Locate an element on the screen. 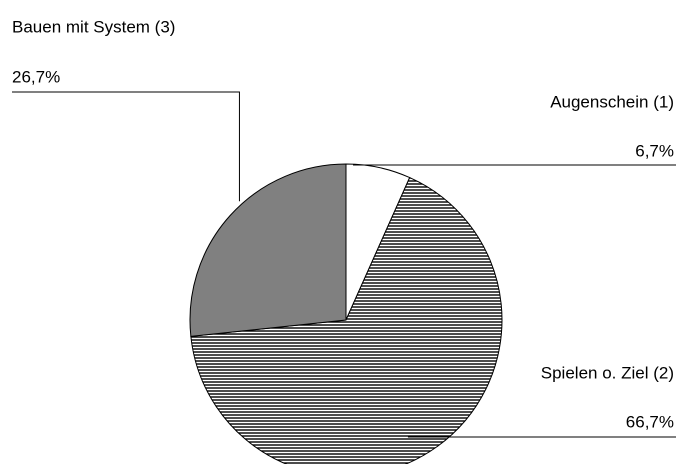  slice-value: 66,7% is located at coordinates (650, 421).